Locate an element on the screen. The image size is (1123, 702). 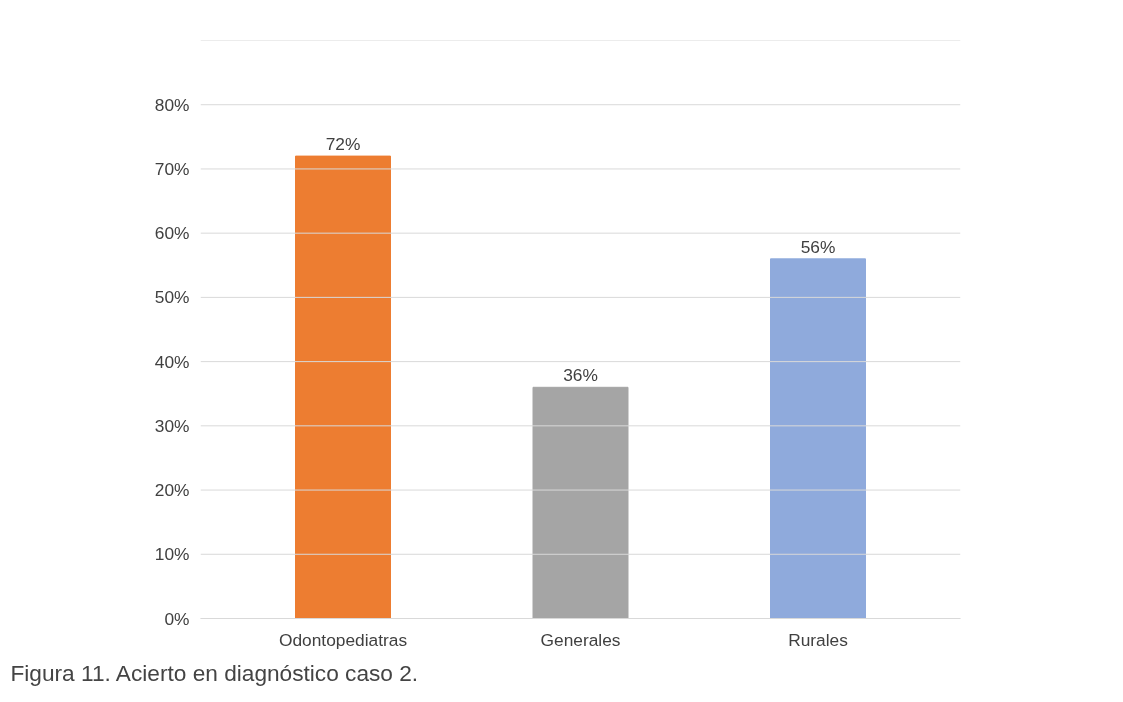
data-label: 36% is located at coordinates (580, 375).